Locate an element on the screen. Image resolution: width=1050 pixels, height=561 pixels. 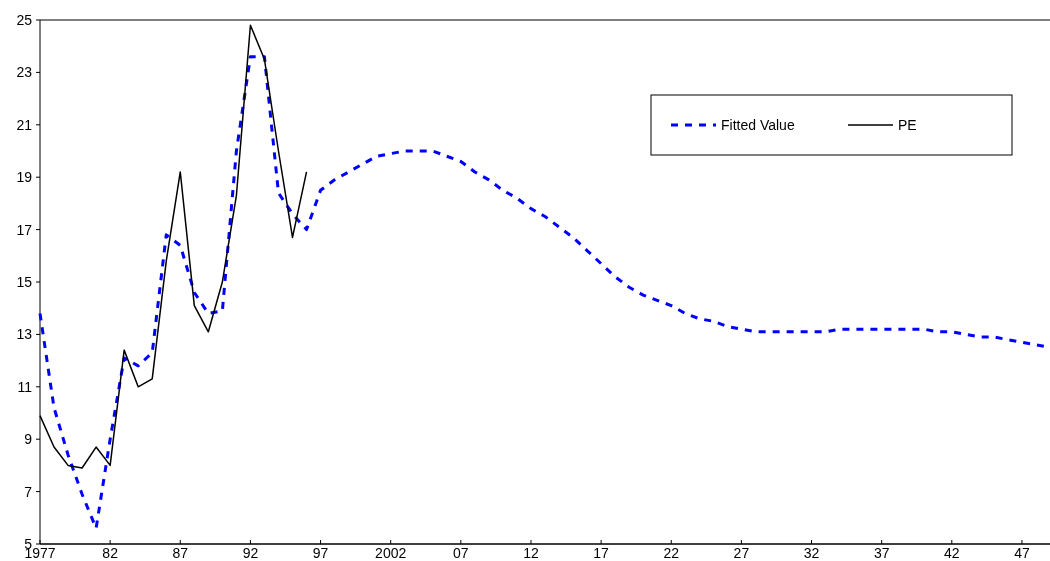
x-tick-label: 37 is located at coordinates (881, 553).